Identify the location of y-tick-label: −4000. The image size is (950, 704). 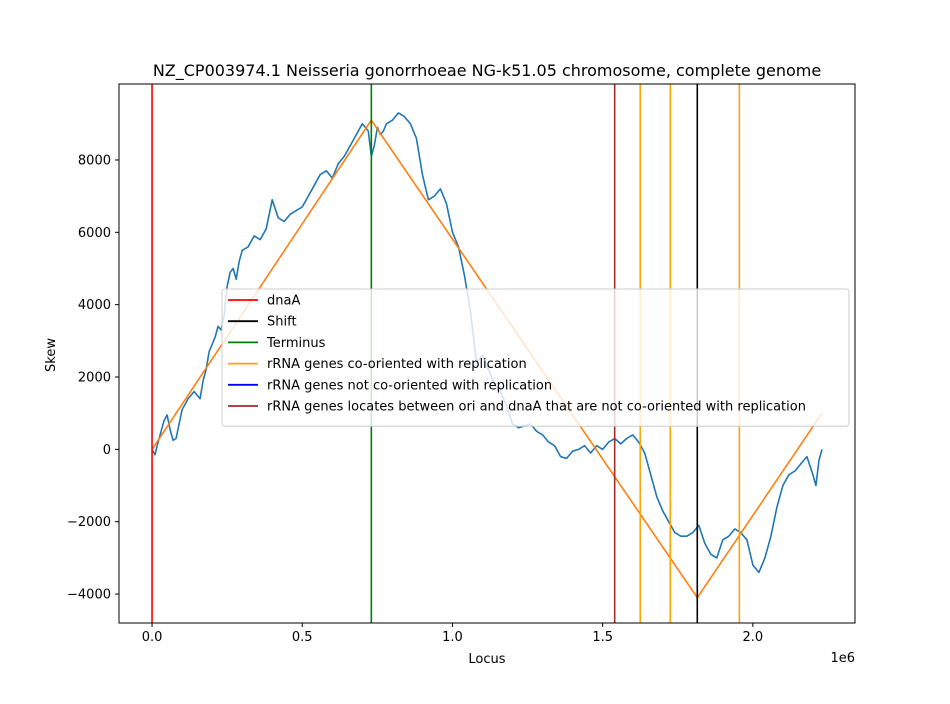
(89, 595).